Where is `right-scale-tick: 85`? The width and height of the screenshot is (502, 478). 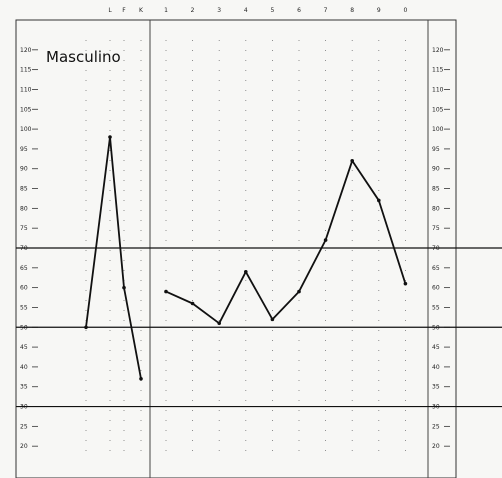 right-scale-tick: 85 is located at coordinates (436, 189).